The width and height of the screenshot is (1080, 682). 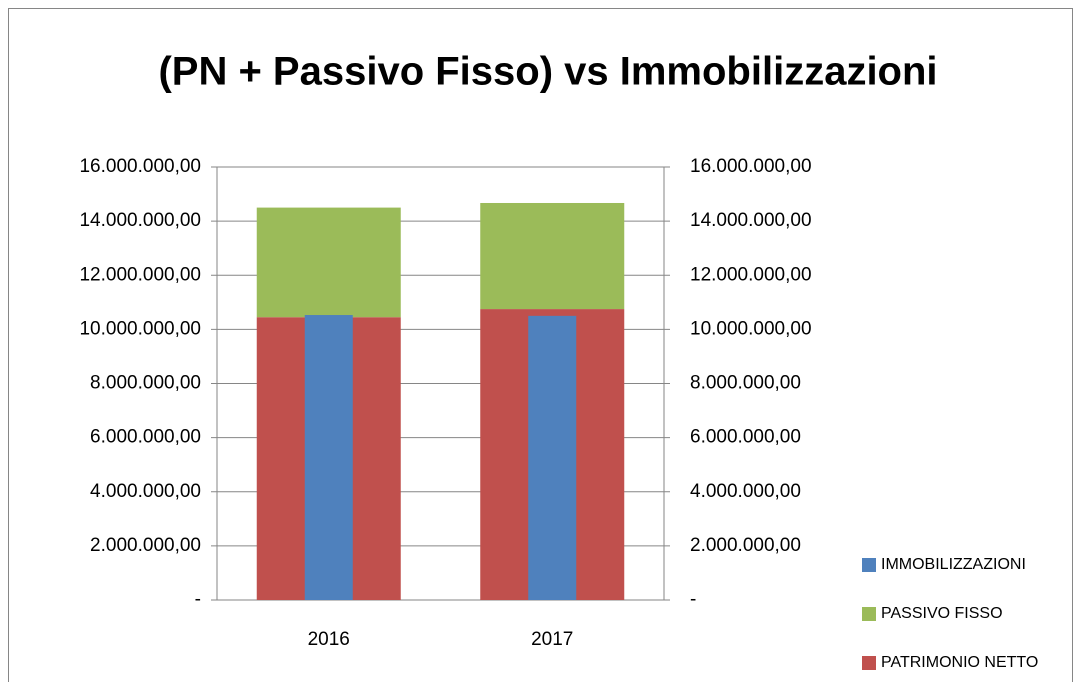 I want to click on y2-tick-label: 16.000.000,00, so click(x=751, y=166).